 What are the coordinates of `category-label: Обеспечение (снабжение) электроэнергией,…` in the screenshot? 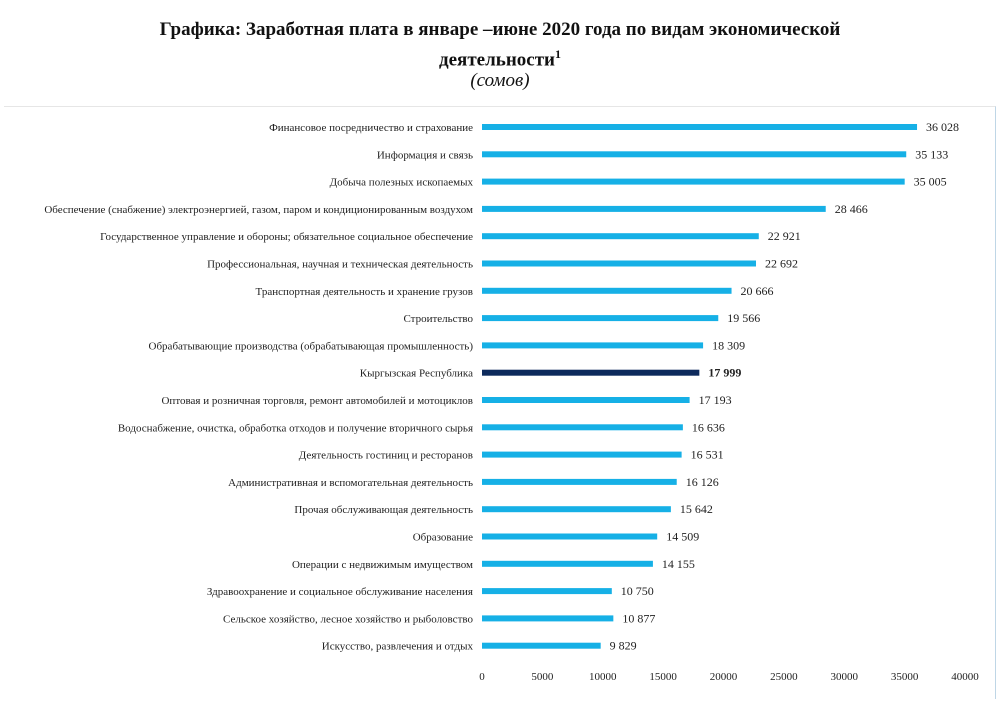 It's located at (258, 210).